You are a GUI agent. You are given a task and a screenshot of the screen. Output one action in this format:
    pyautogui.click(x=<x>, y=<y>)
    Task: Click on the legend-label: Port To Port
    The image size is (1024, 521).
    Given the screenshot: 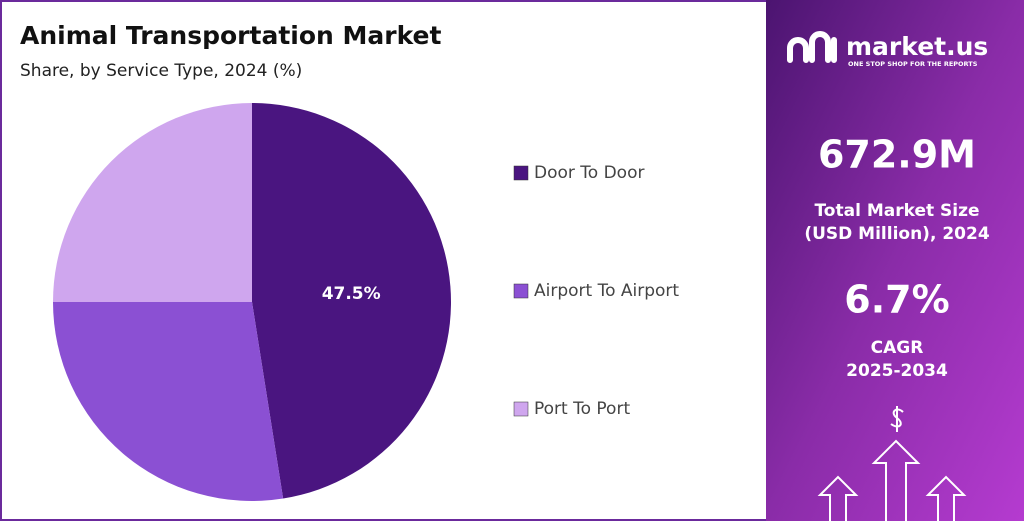 What is the action you would take?
    pyautogui.click(x=582, y=409)
    